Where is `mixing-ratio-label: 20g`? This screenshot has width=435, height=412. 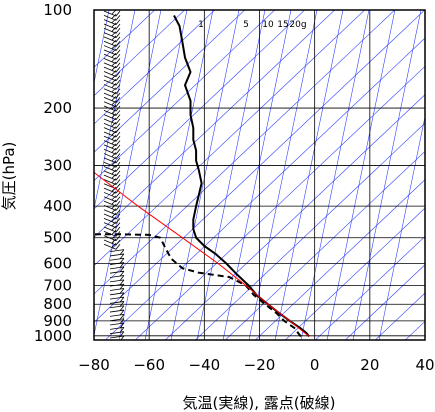
mixing-ratio-label: 20g is located at coordinates (297, 25).